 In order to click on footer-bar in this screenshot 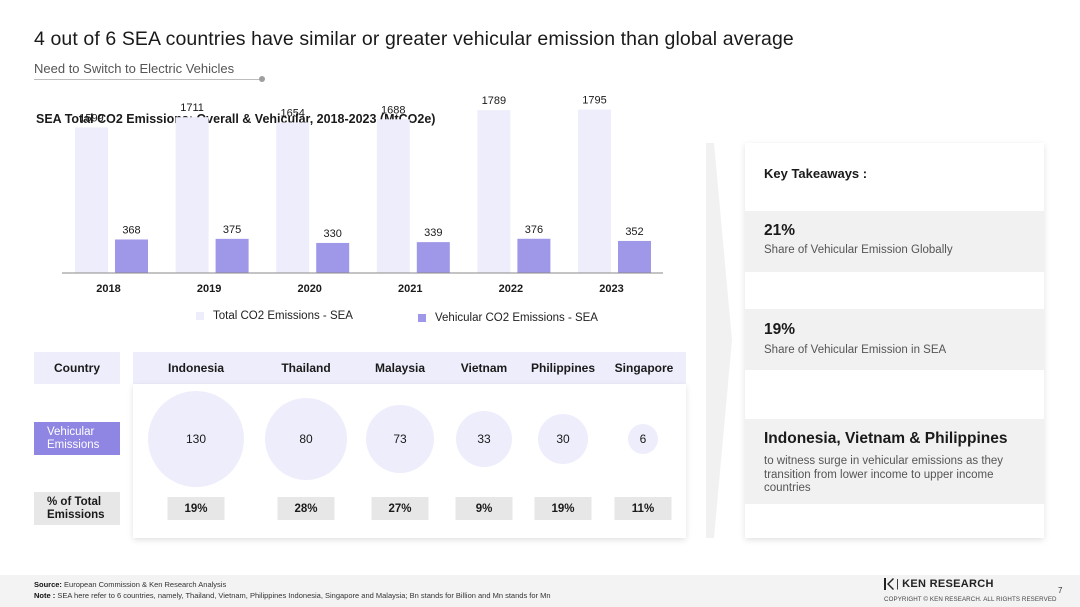, I will do `click(540, 591)`.